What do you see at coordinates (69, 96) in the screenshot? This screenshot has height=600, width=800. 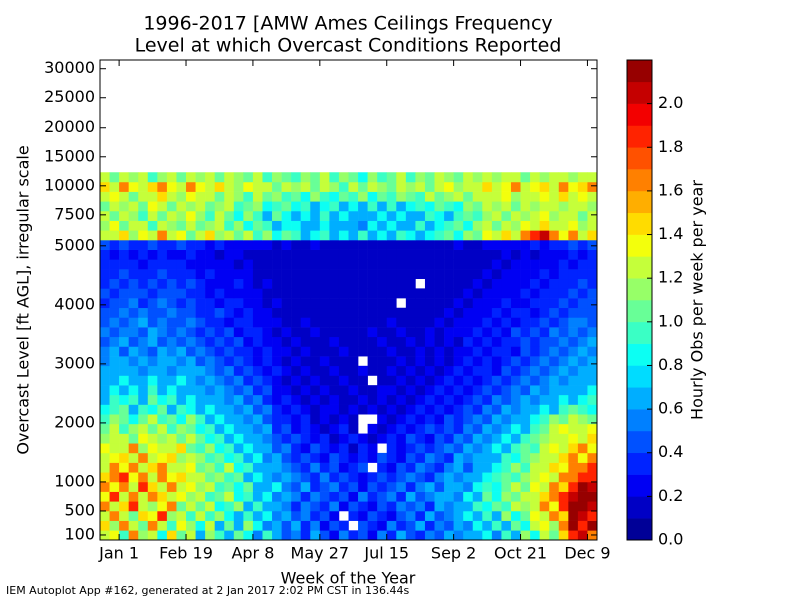 I see `y-tick-label: 25000` at bounding box center [69, 96].